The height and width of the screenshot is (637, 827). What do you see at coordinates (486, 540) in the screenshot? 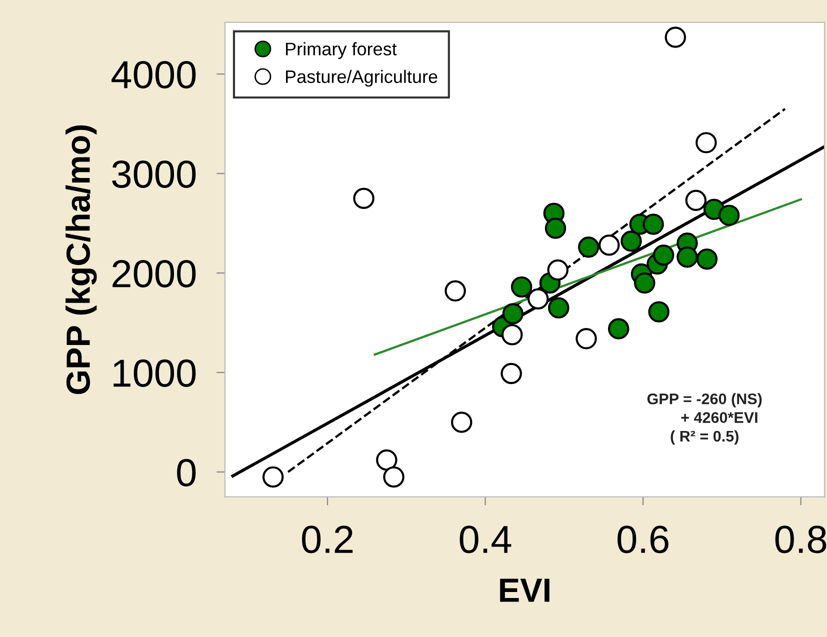
I see `x-tick-label: 0.4` at bounding box center [486, 540].